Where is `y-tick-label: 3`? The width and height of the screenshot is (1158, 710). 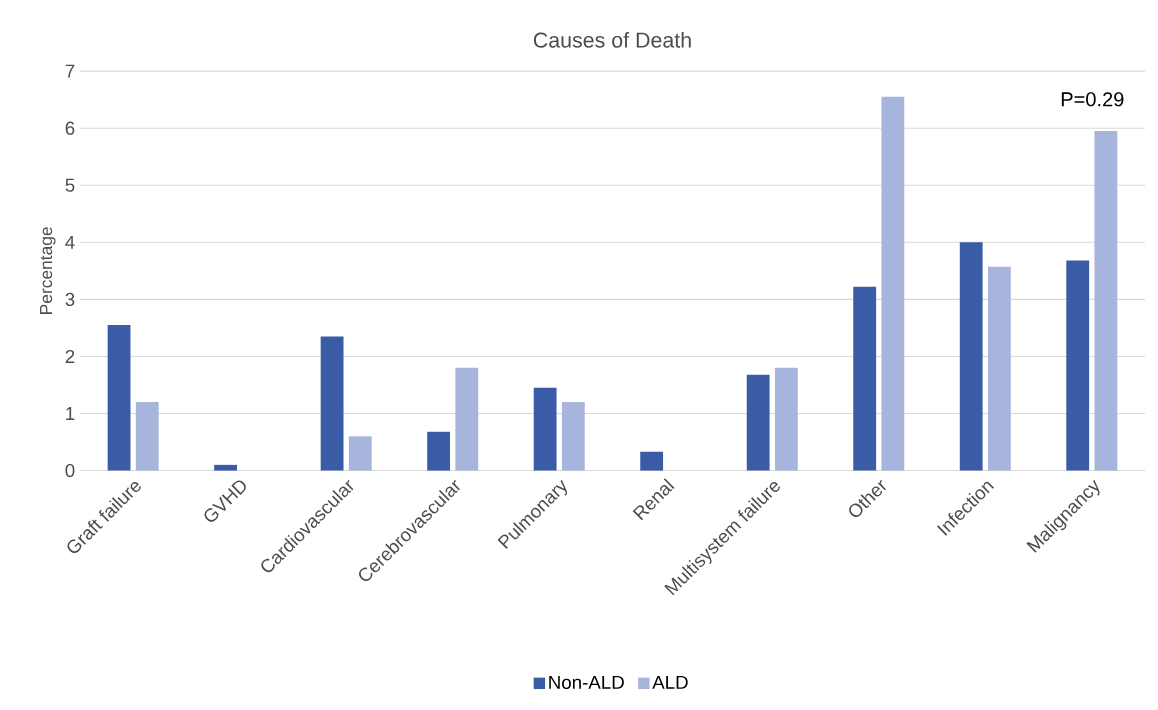
y-tick-label: 3 is located at coordinates (70, 299).